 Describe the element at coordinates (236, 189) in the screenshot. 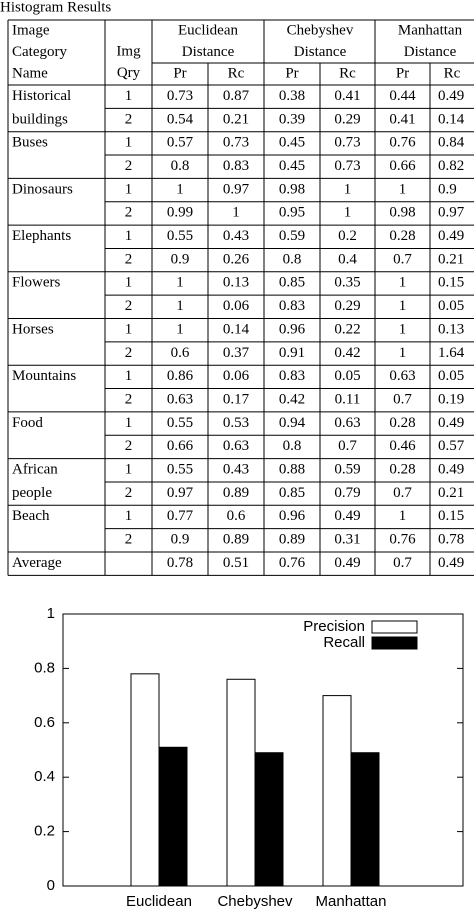

I see `table-cell: 0.97` at that location.